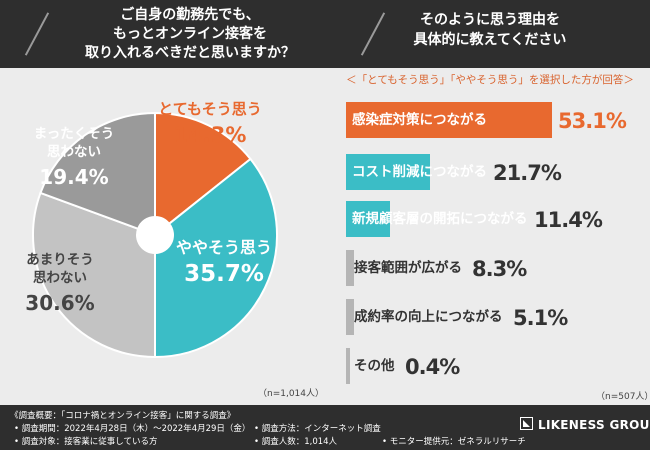 The height and width of the screenshot is (450, 650). Describe the element at coordinates (490, 30) in the screenshot. I see `reason-title: そのように思う理由を 具体的に教えてください` at that location.